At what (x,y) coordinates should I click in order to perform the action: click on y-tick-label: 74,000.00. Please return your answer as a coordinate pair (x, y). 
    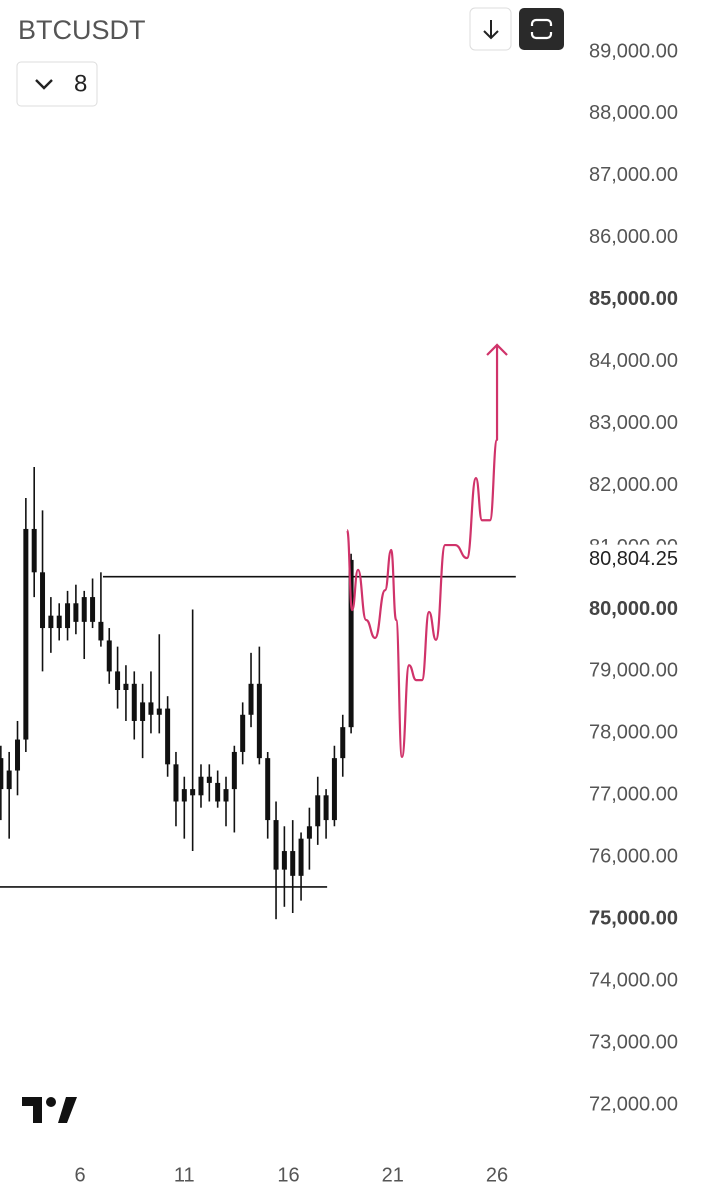
    Looking at the image, I should click on (633, 980).